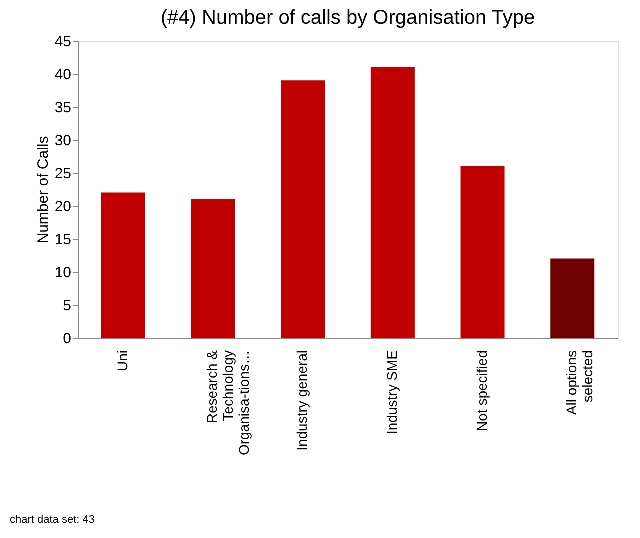 This screenshot has width=640, height=538. Describe the element at coordinates (43, 190) in the screenshot. I see `y-axis-title: Number of Calls` at that location.